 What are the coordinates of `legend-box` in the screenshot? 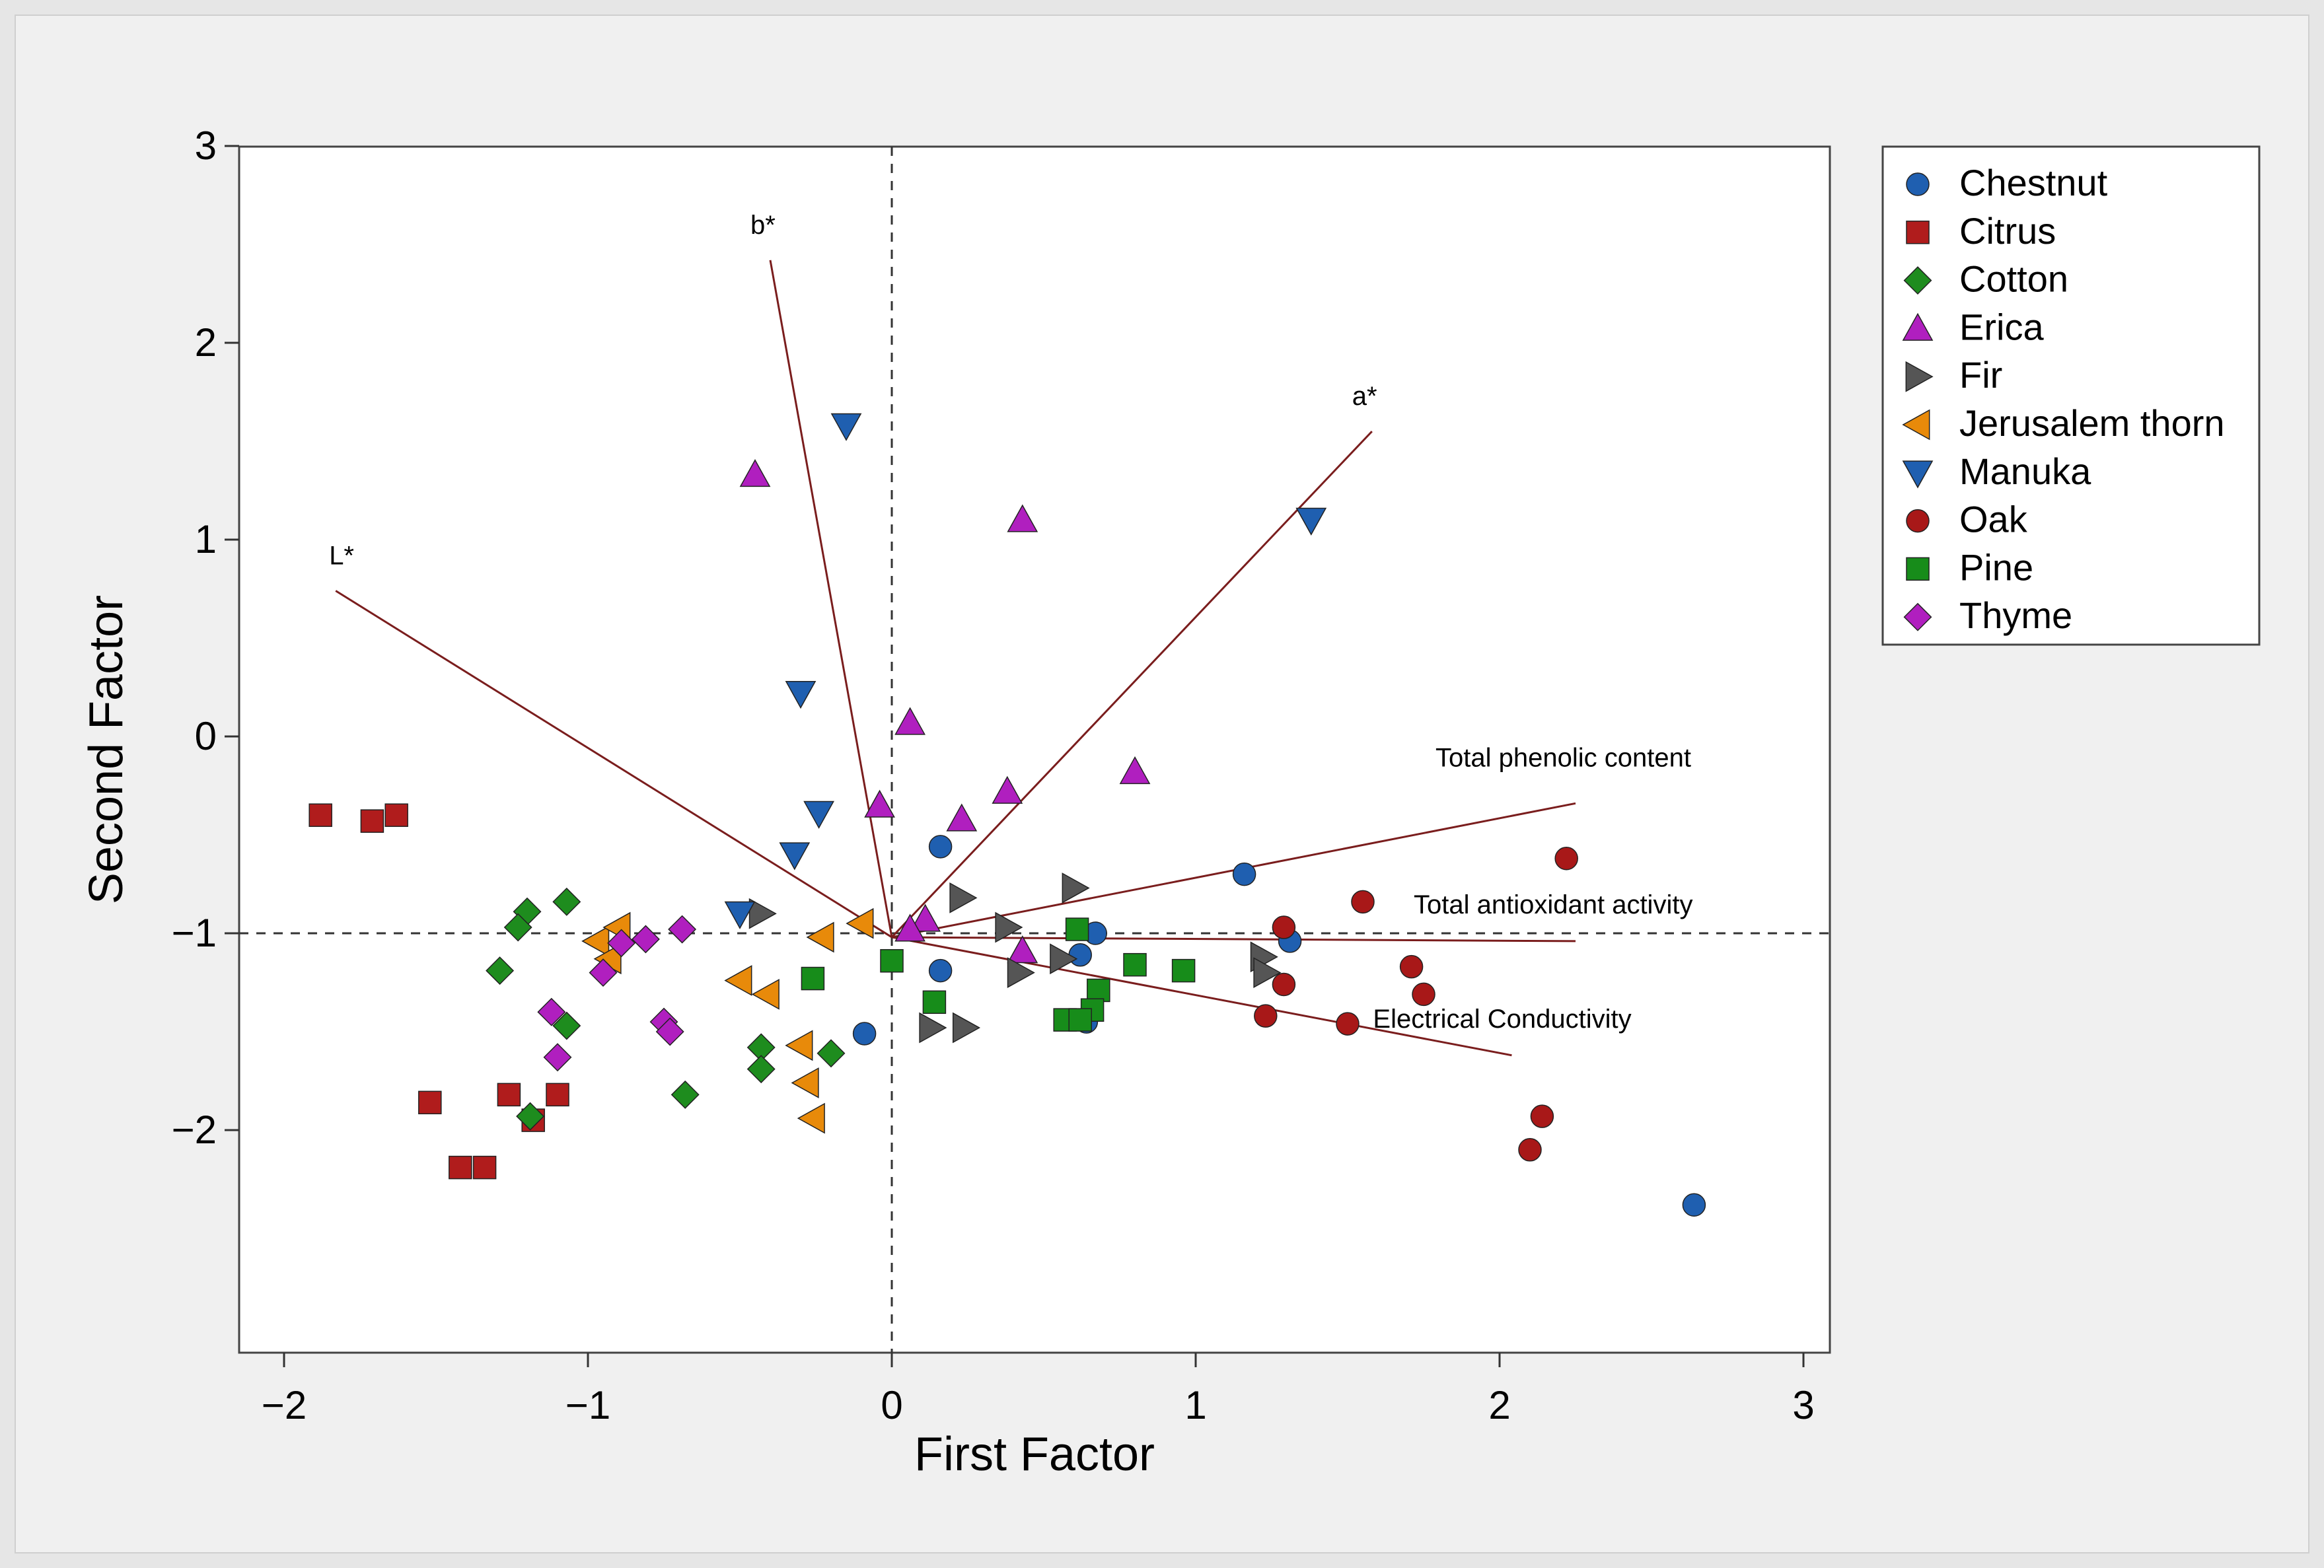 It's located at (2071, 395).